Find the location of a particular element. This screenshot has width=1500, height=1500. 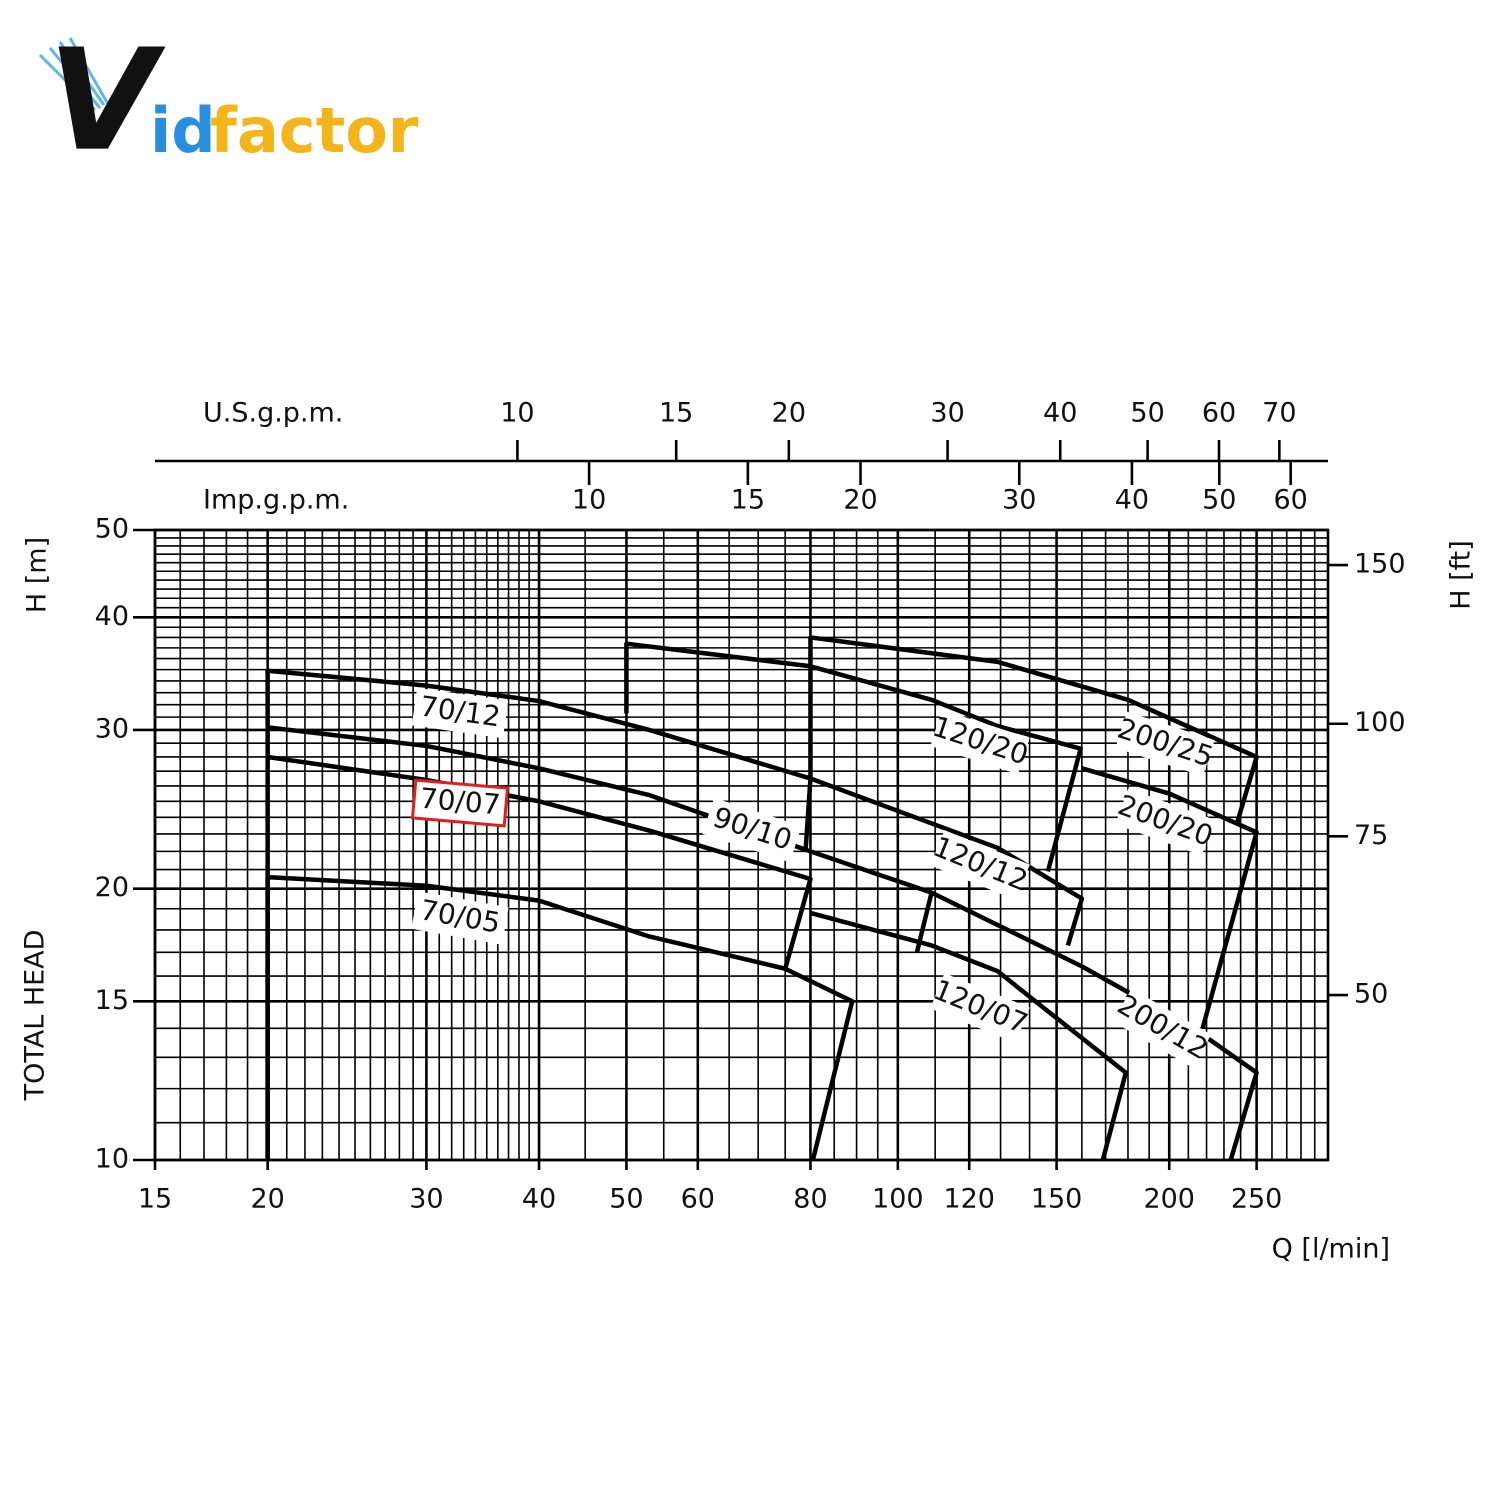

y-tick-label: 15 is located at coordinates (112, 1000).